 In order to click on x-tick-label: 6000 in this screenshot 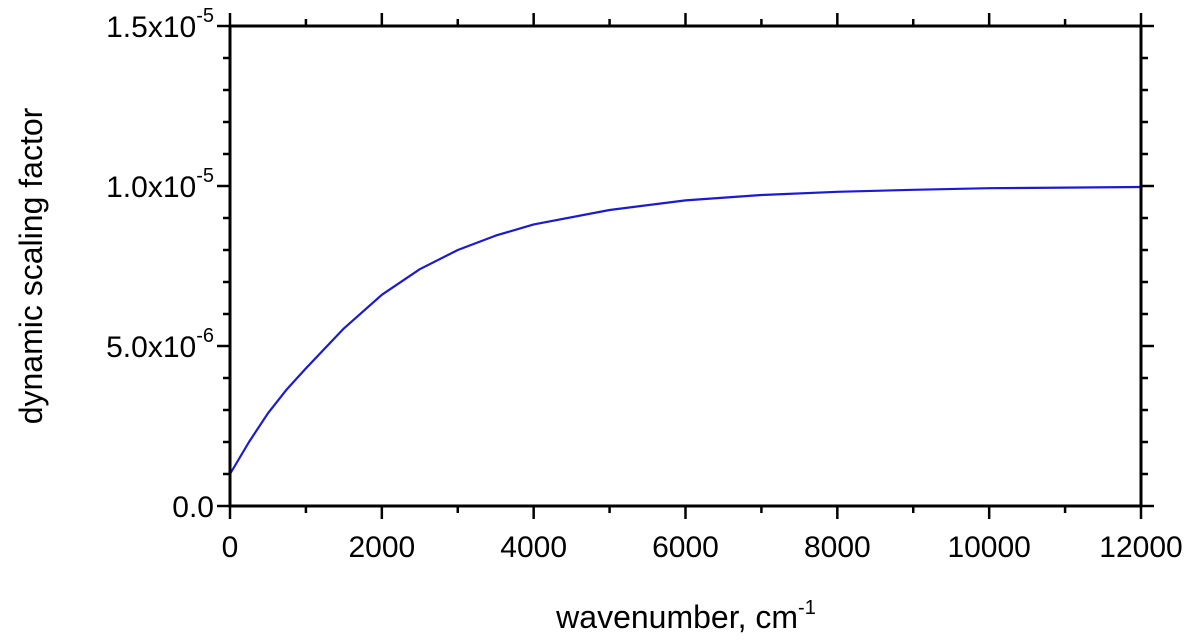, I will do `click(685, 547)`.